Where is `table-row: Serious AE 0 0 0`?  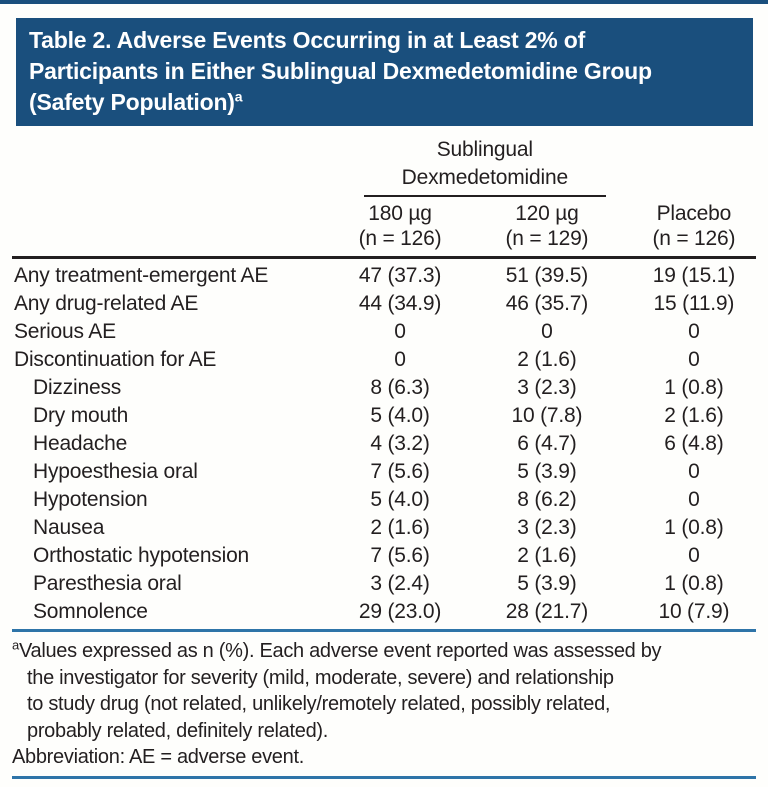 table-row: Serious AE 0 0 0 is located at coordinates (384, 332).